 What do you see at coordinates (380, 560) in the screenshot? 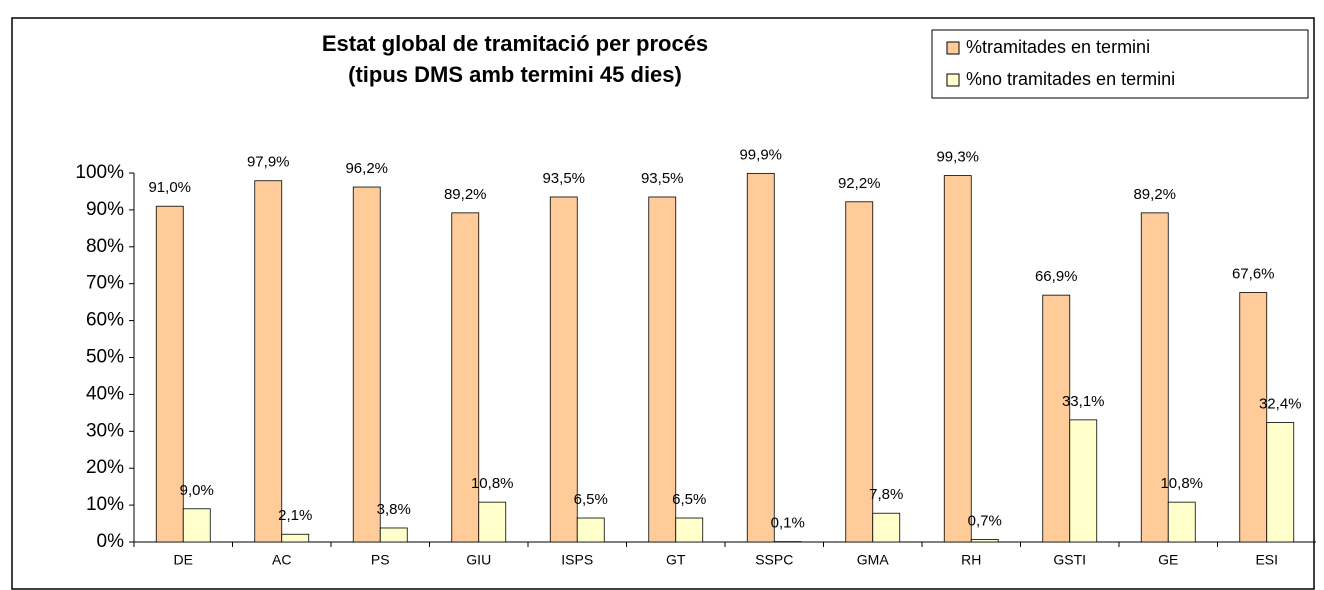
I see `x-tick-label: PS` at bounding box center [380, 560].